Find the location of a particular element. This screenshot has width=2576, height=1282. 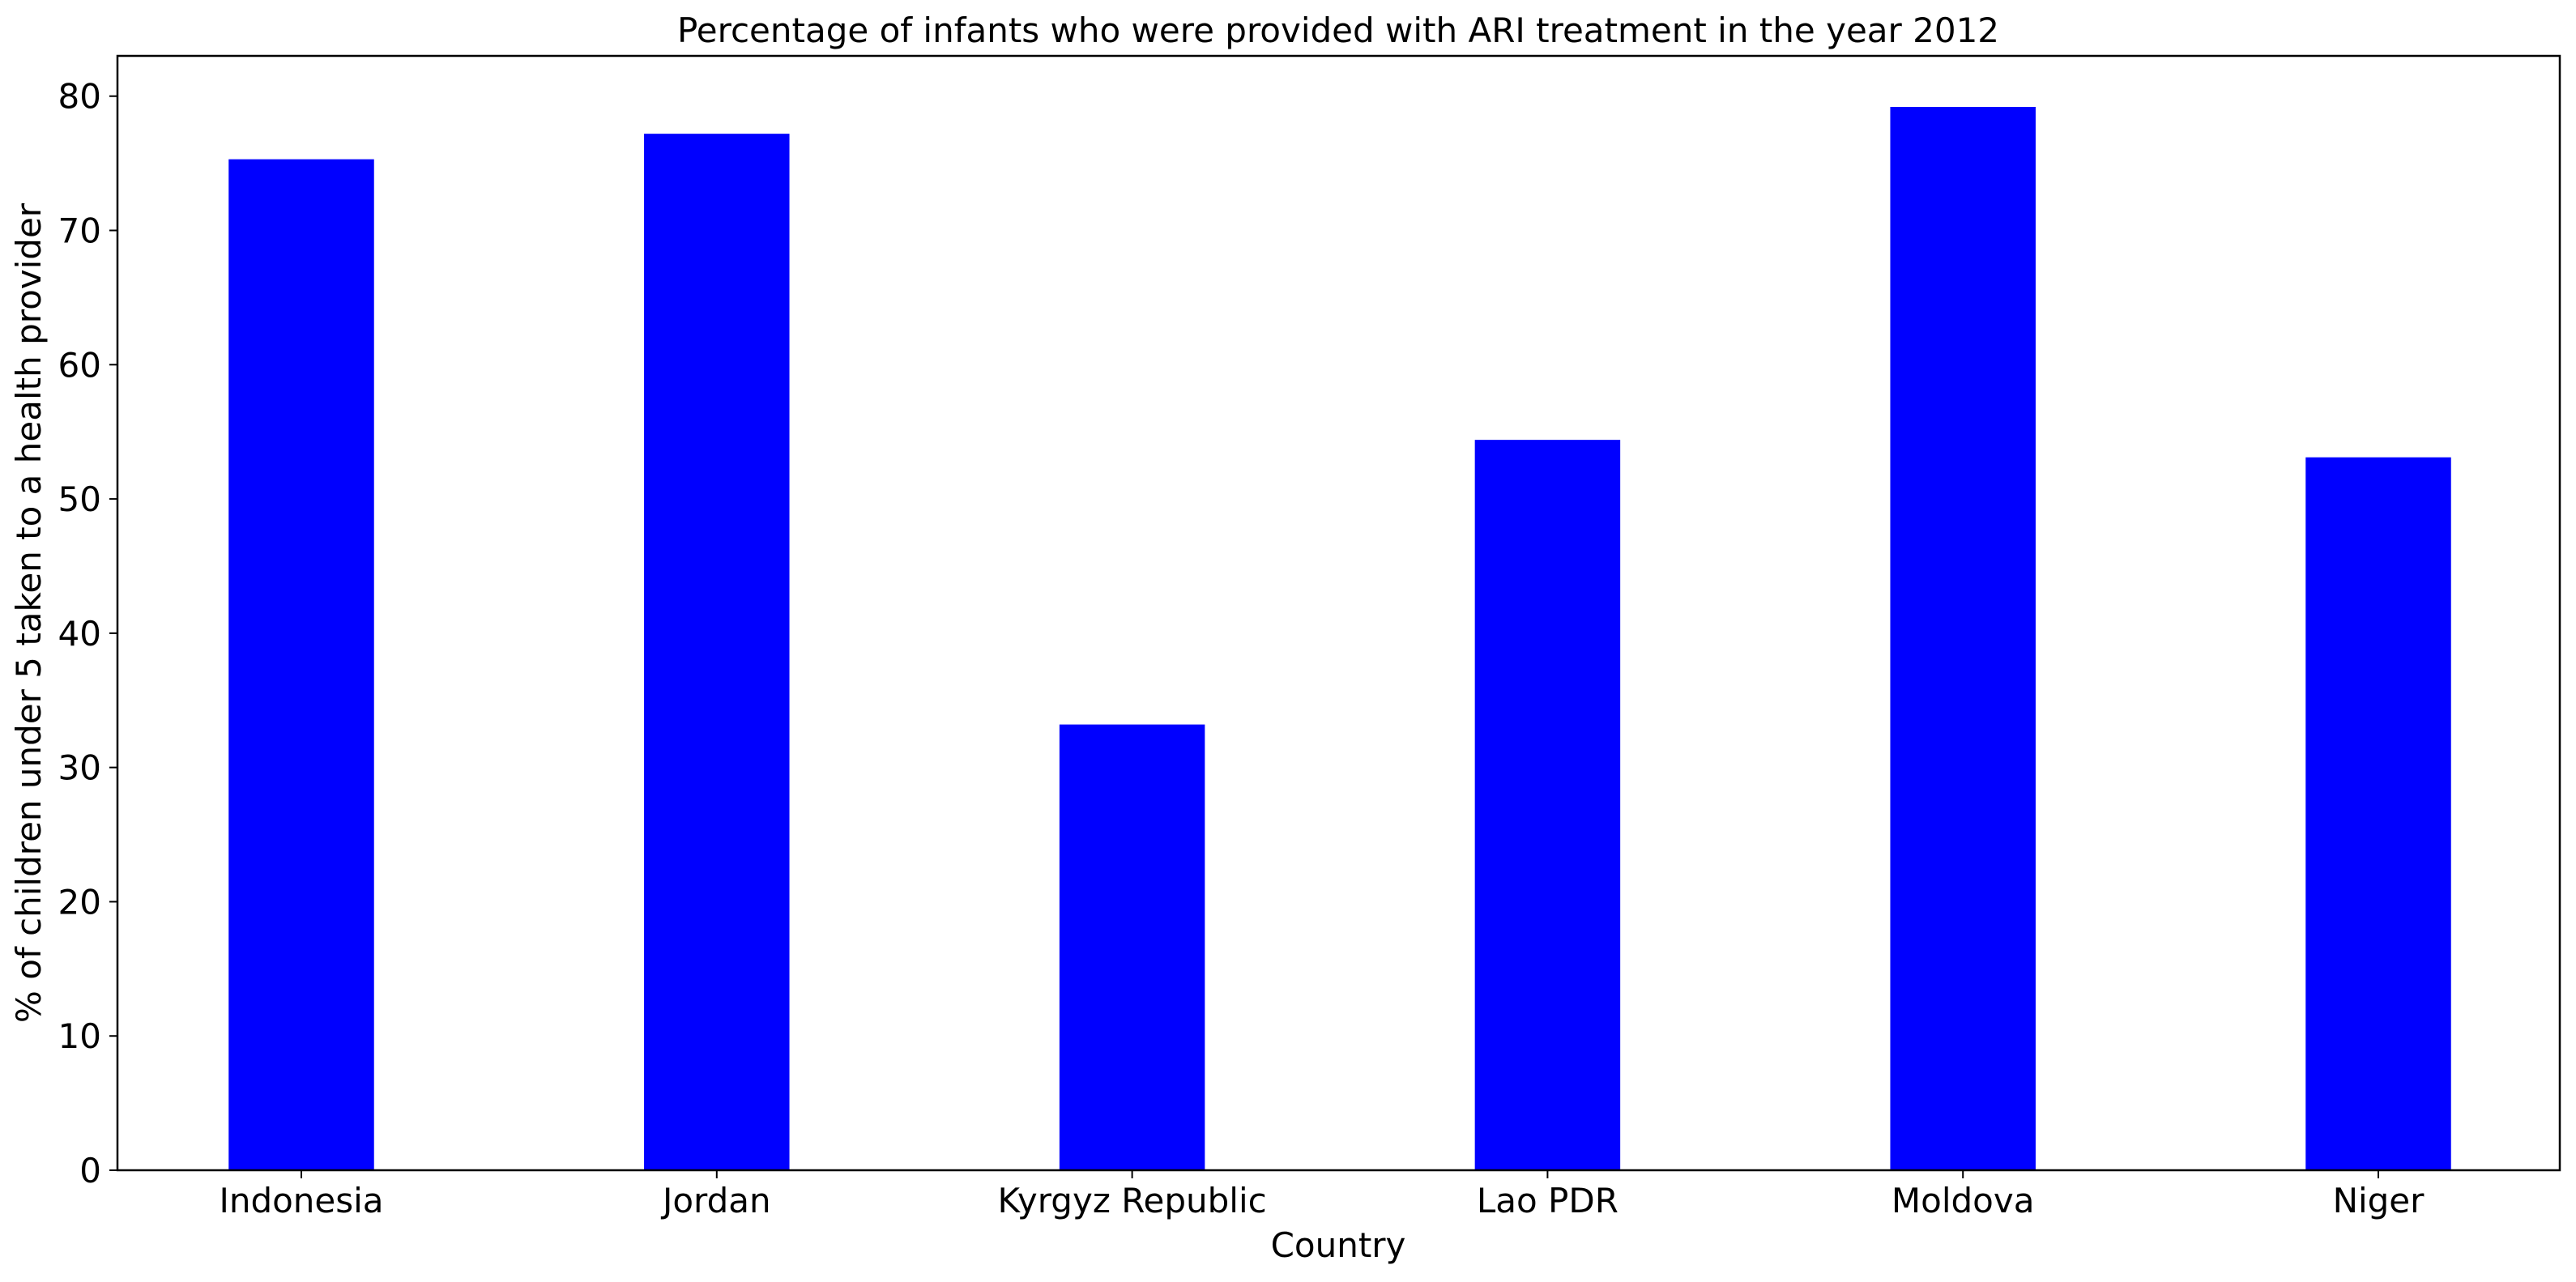

y-tick-label: 80 is located at coordinates (79, 97).